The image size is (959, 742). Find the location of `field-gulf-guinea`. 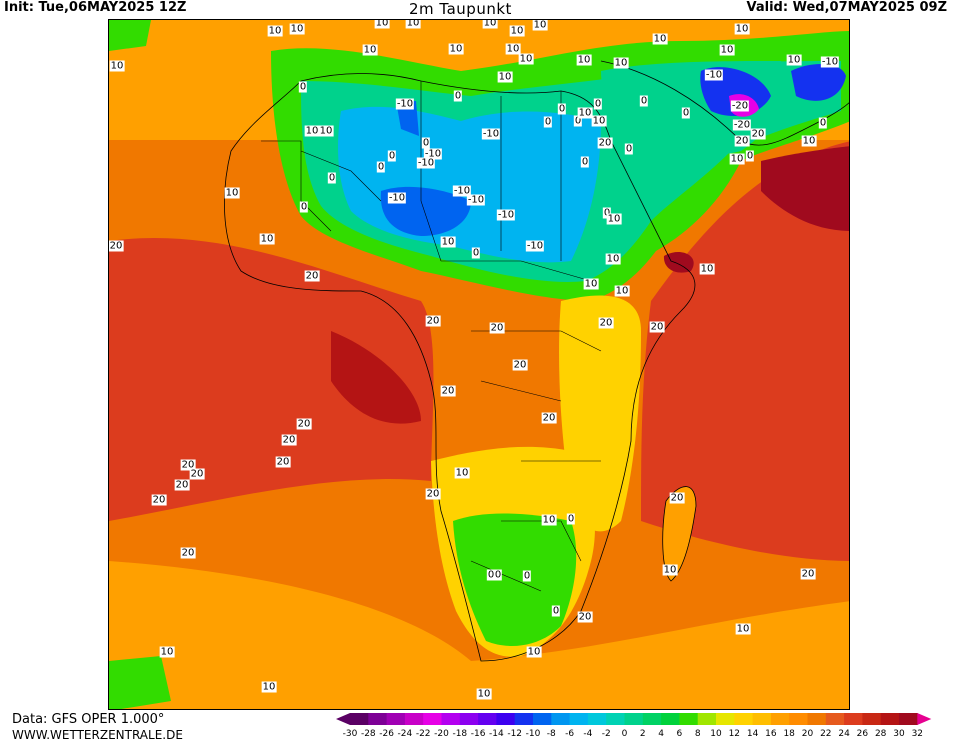

field-gulf-guinea is located at coordinates (376, 377).